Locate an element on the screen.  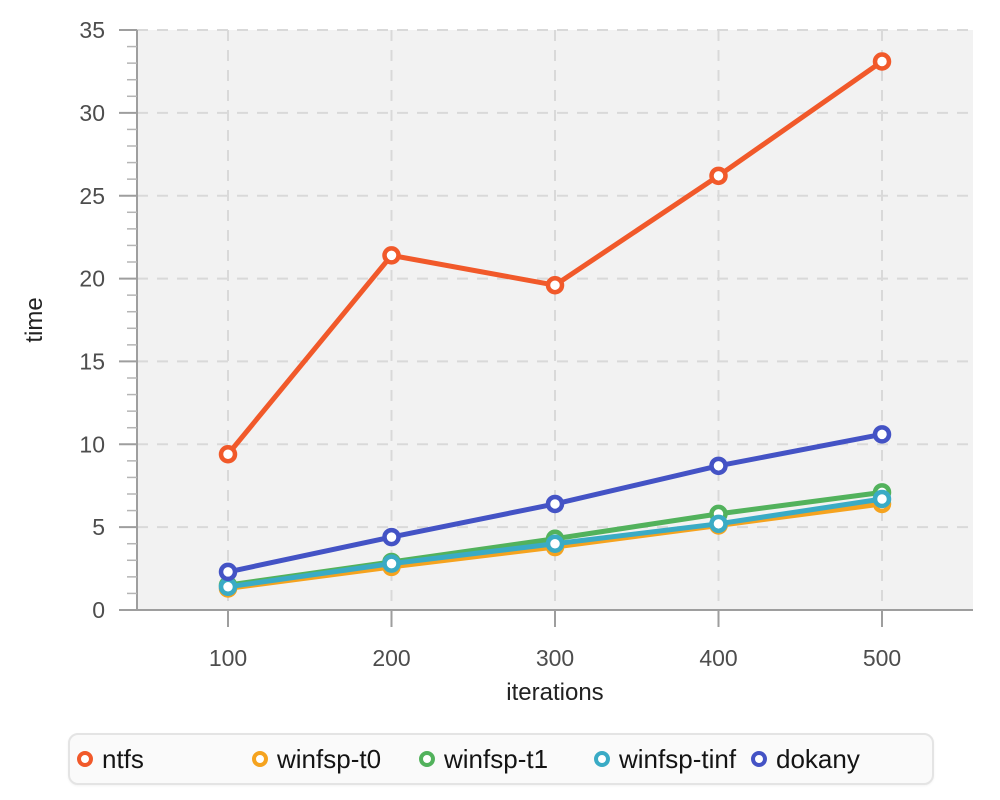
y-tick-label: 25 is located at coordinates (92, 196).